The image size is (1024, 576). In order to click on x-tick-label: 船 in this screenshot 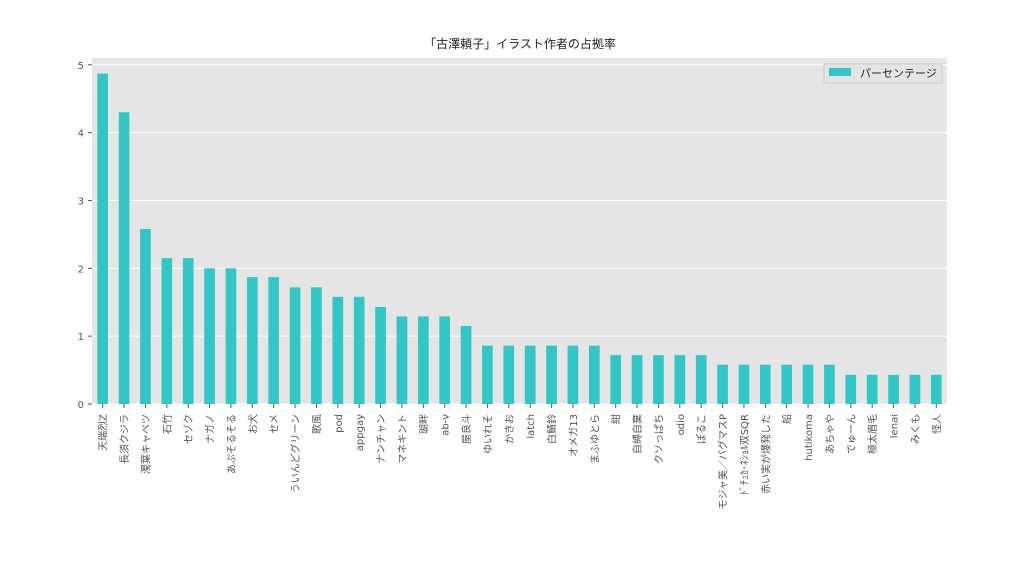, I will do `click(787, 419)`.